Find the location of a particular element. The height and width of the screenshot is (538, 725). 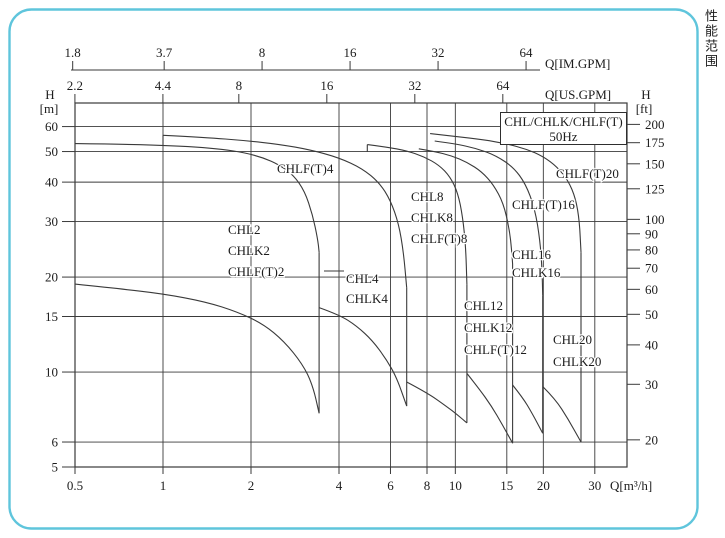

curve-chl4-upper is located at coordinates (285, 211).